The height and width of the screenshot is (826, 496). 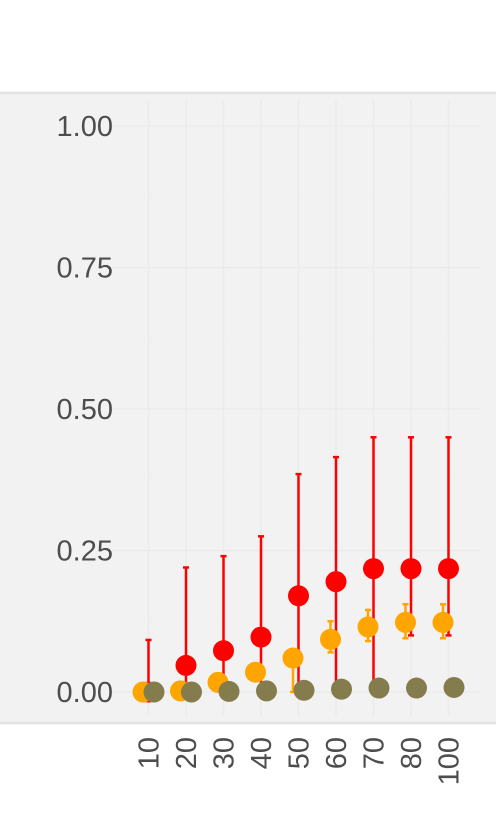 I want to click on x-tick-label: 20, so click(x=187, y=753).